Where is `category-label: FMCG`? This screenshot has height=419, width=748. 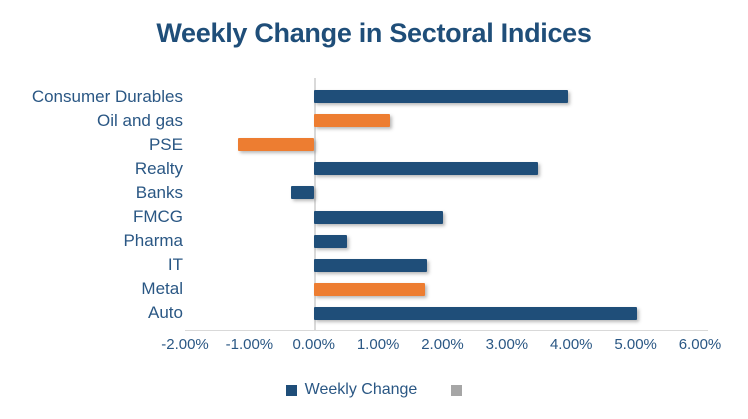 category-label: FMCG is located at coordinates (157, 216).